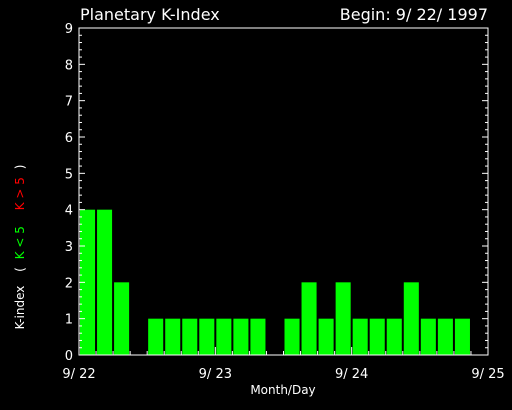 This screenshot has width=512, height=410. What do you see at coordinates (69, 247) in the screenshot?
I see `y-tick-label-3: 3` at bounding box center [69, 247].